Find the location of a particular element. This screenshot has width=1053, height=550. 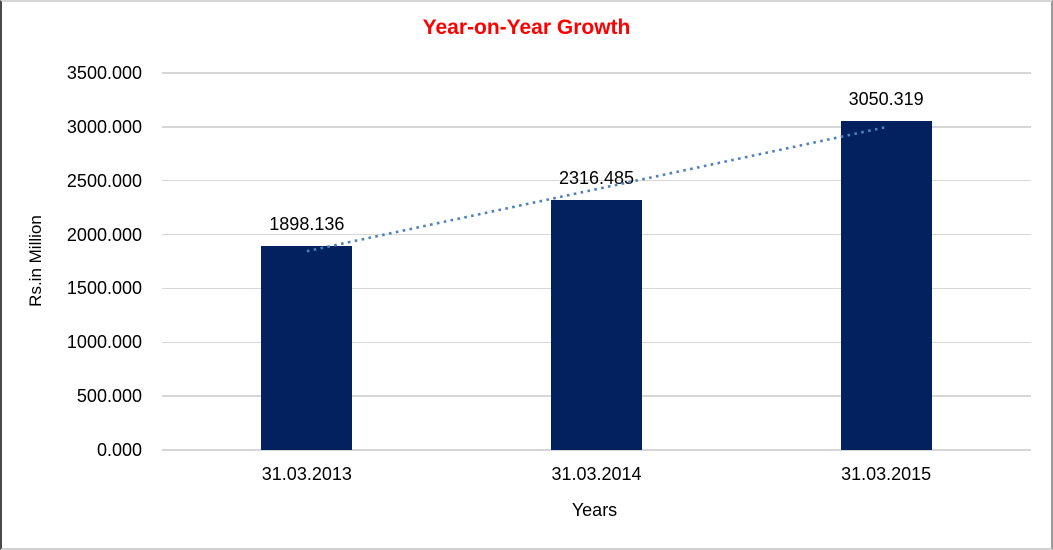

bar-31.03.2014 is located at coordinates (596, 325).